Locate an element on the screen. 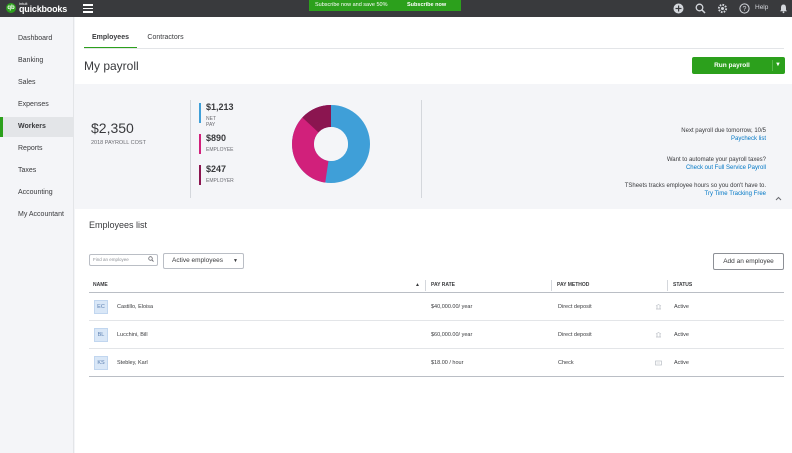 Image resolution: width=792 pixels, height=453 pixels. time-tracking-link: Try Time Tracking Free is located at coordinates (735, 194).